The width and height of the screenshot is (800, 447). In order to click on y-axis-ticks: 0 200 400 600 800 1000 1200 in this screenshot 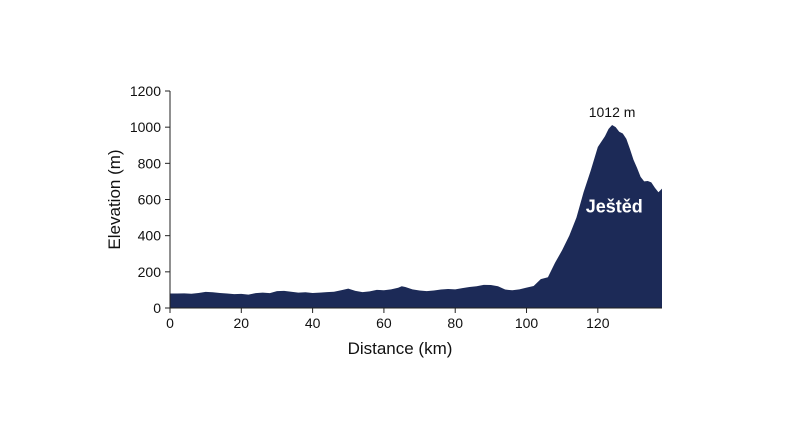, I will do `click(150, 199)`.